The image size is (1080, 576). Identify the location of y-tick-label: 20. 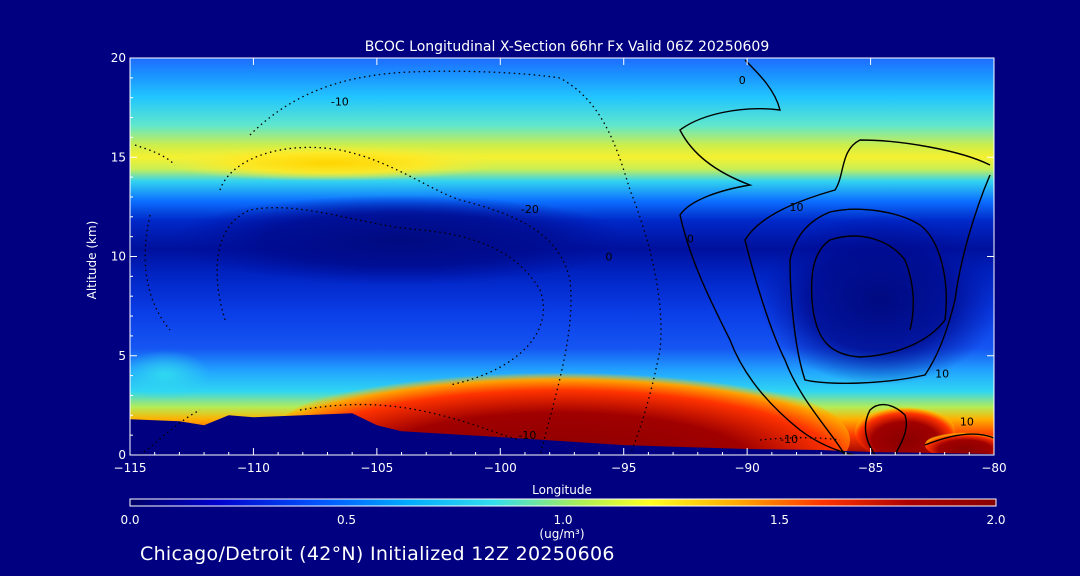
(118, 58).